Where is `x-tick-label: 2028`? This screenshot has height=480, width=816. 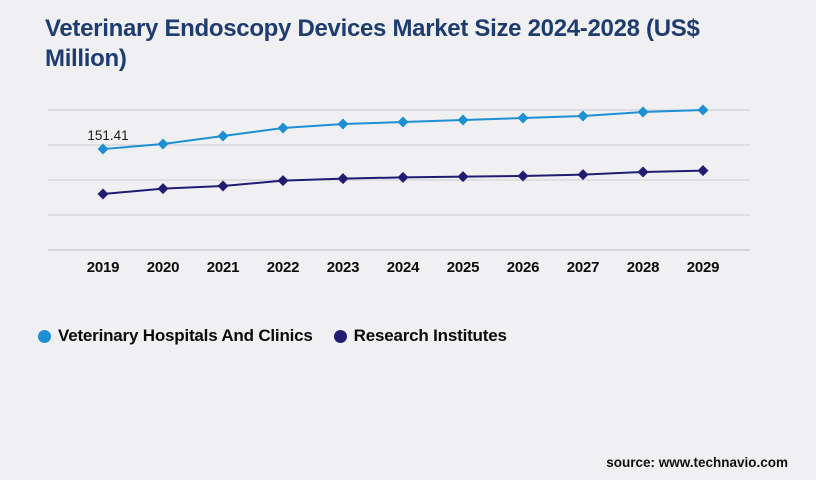 x-tick-label: 2028 is located at coordinates (643, 267).